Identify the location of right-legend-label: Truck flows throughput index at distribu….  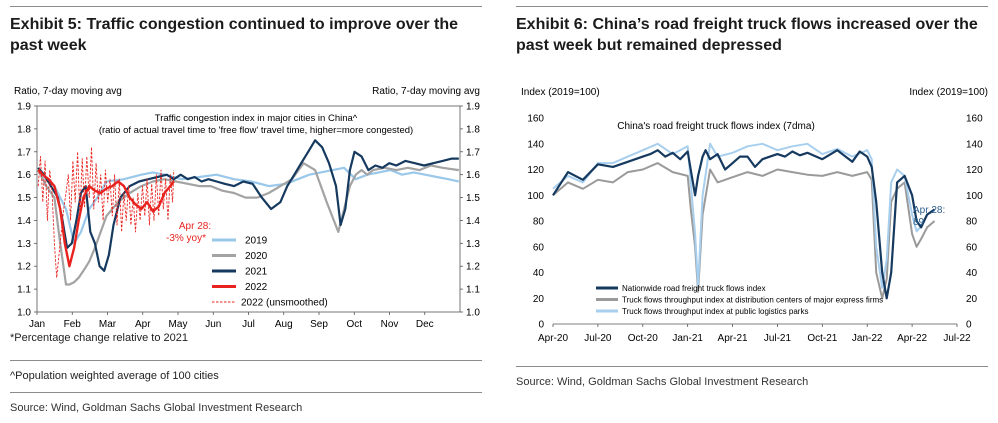
(752, 300).